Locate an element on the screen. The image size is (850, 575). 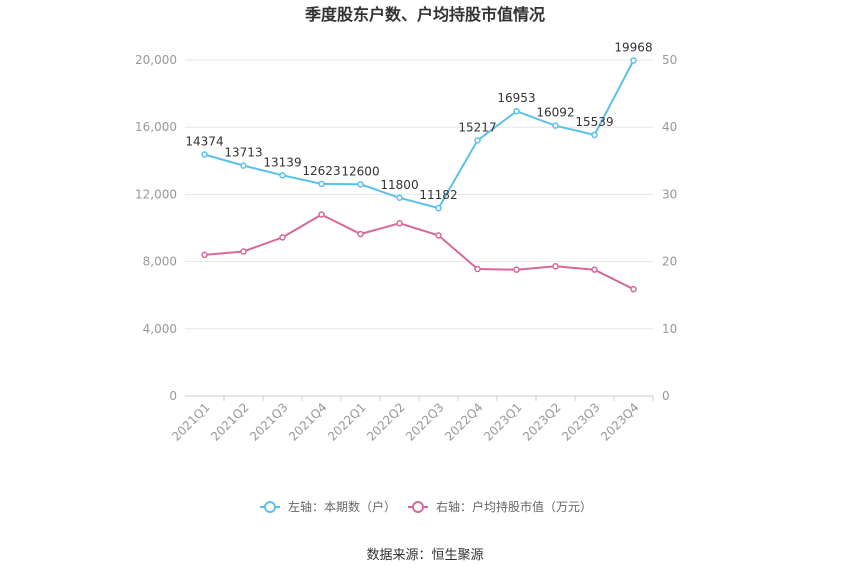
right-tick-label: 20 is located at coordinates (669, 262).